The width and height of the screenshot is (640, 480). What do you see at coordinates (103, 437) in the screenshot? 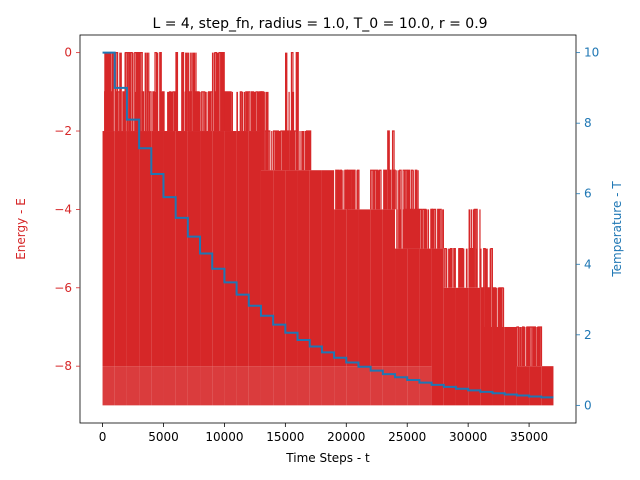
I see `x-tick-label: 0` at bounding box center [103, 437].